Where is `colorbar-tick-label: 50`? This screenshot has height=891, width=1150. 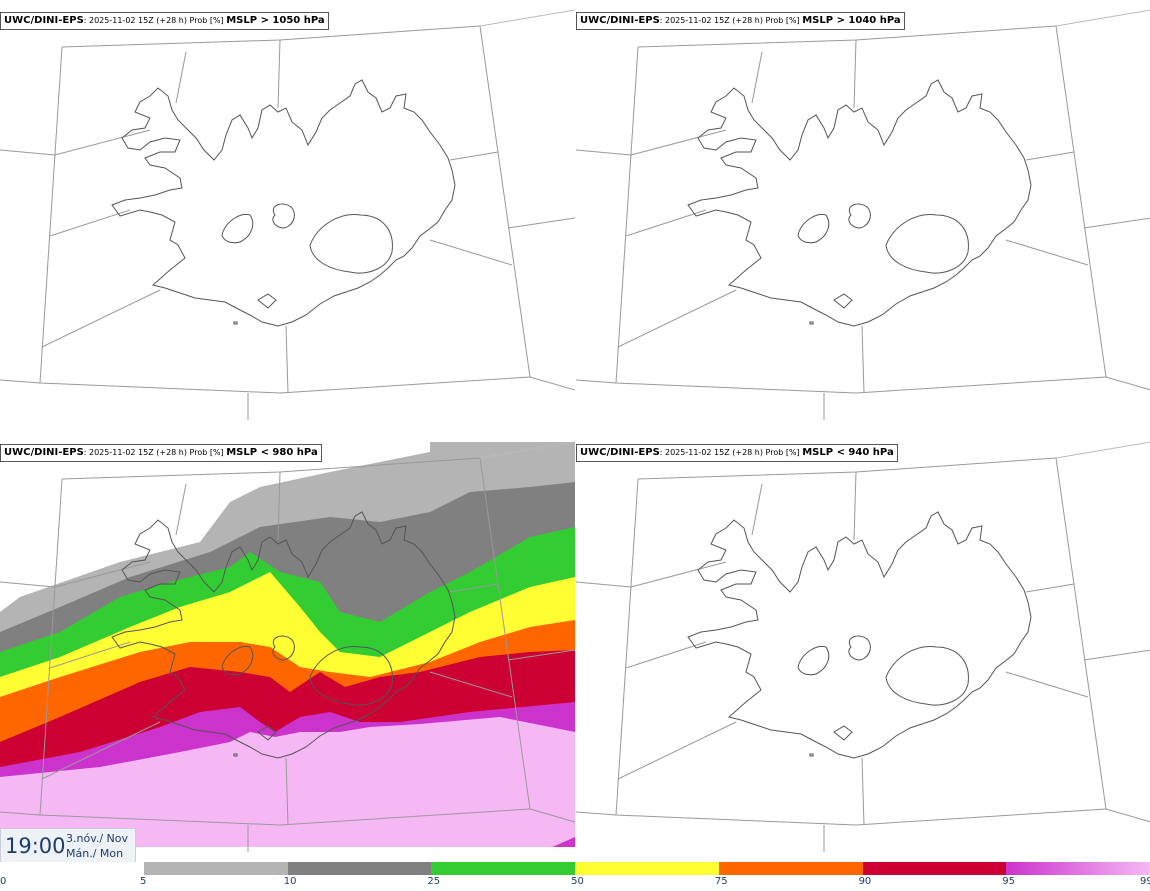 colorbar-tick-label: 50 is located at coordinates (577, 881).